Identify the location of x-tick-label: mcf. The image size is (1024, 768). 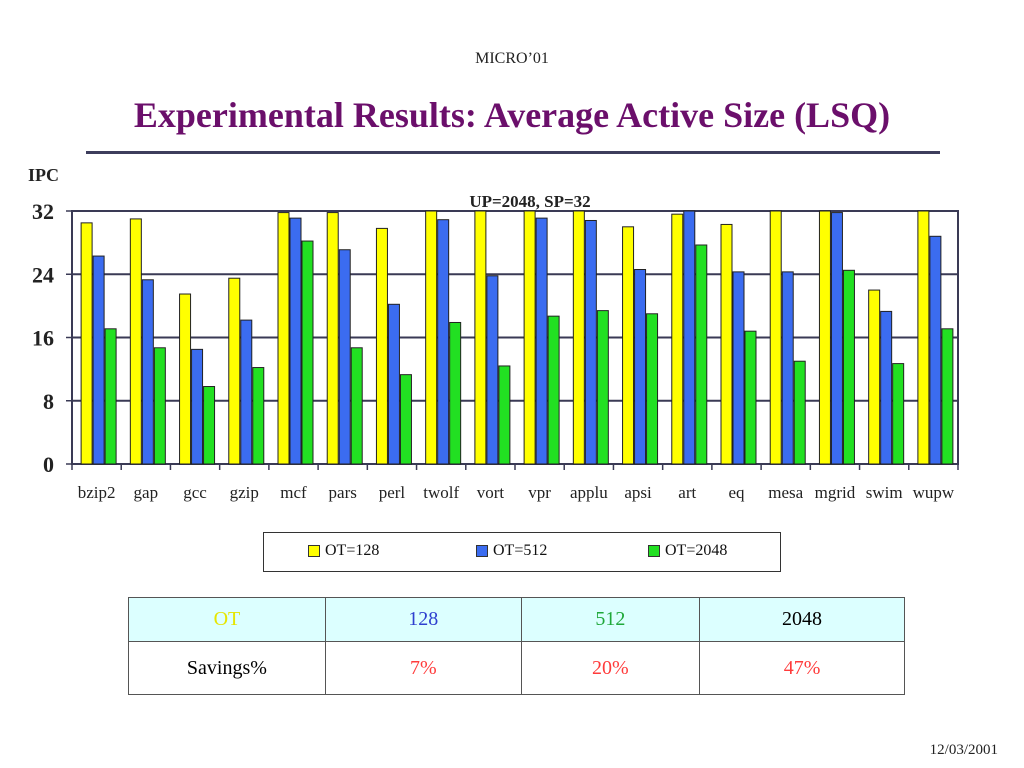
(293, 492).